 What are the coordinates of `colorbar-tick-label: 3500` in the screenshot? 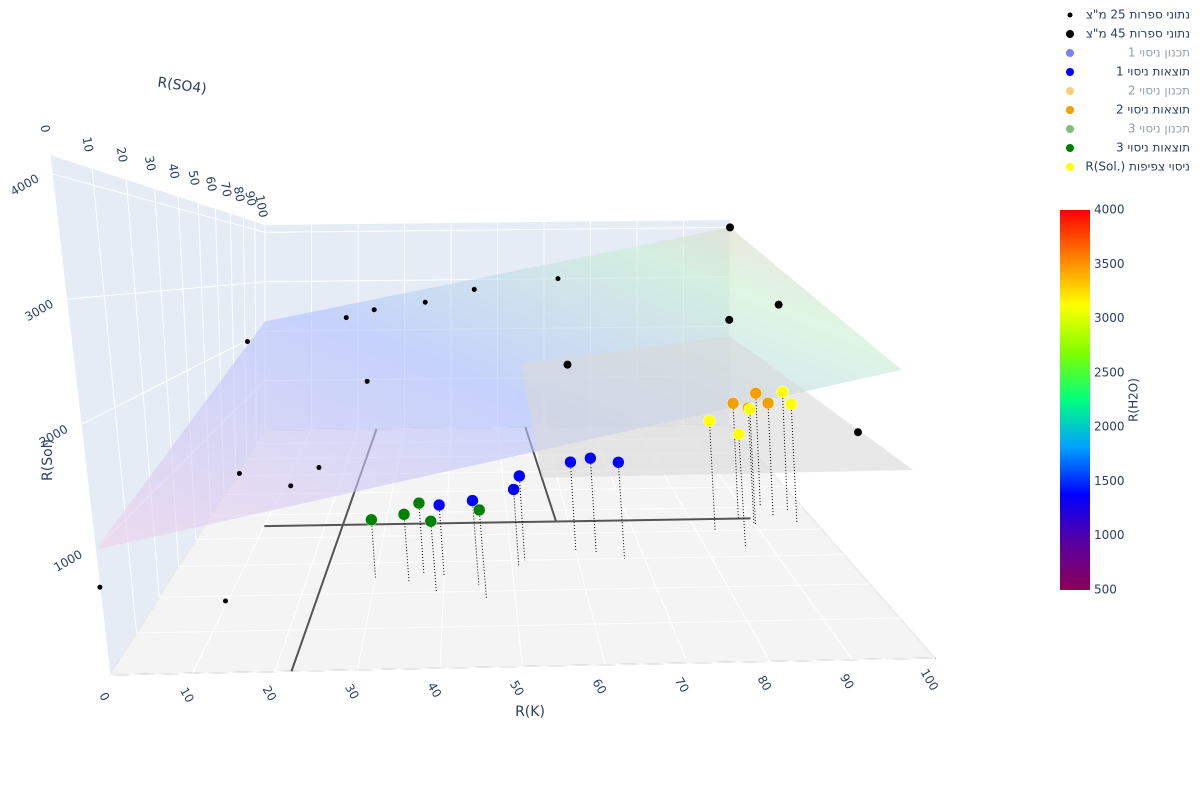 It's located at (1109, 264).